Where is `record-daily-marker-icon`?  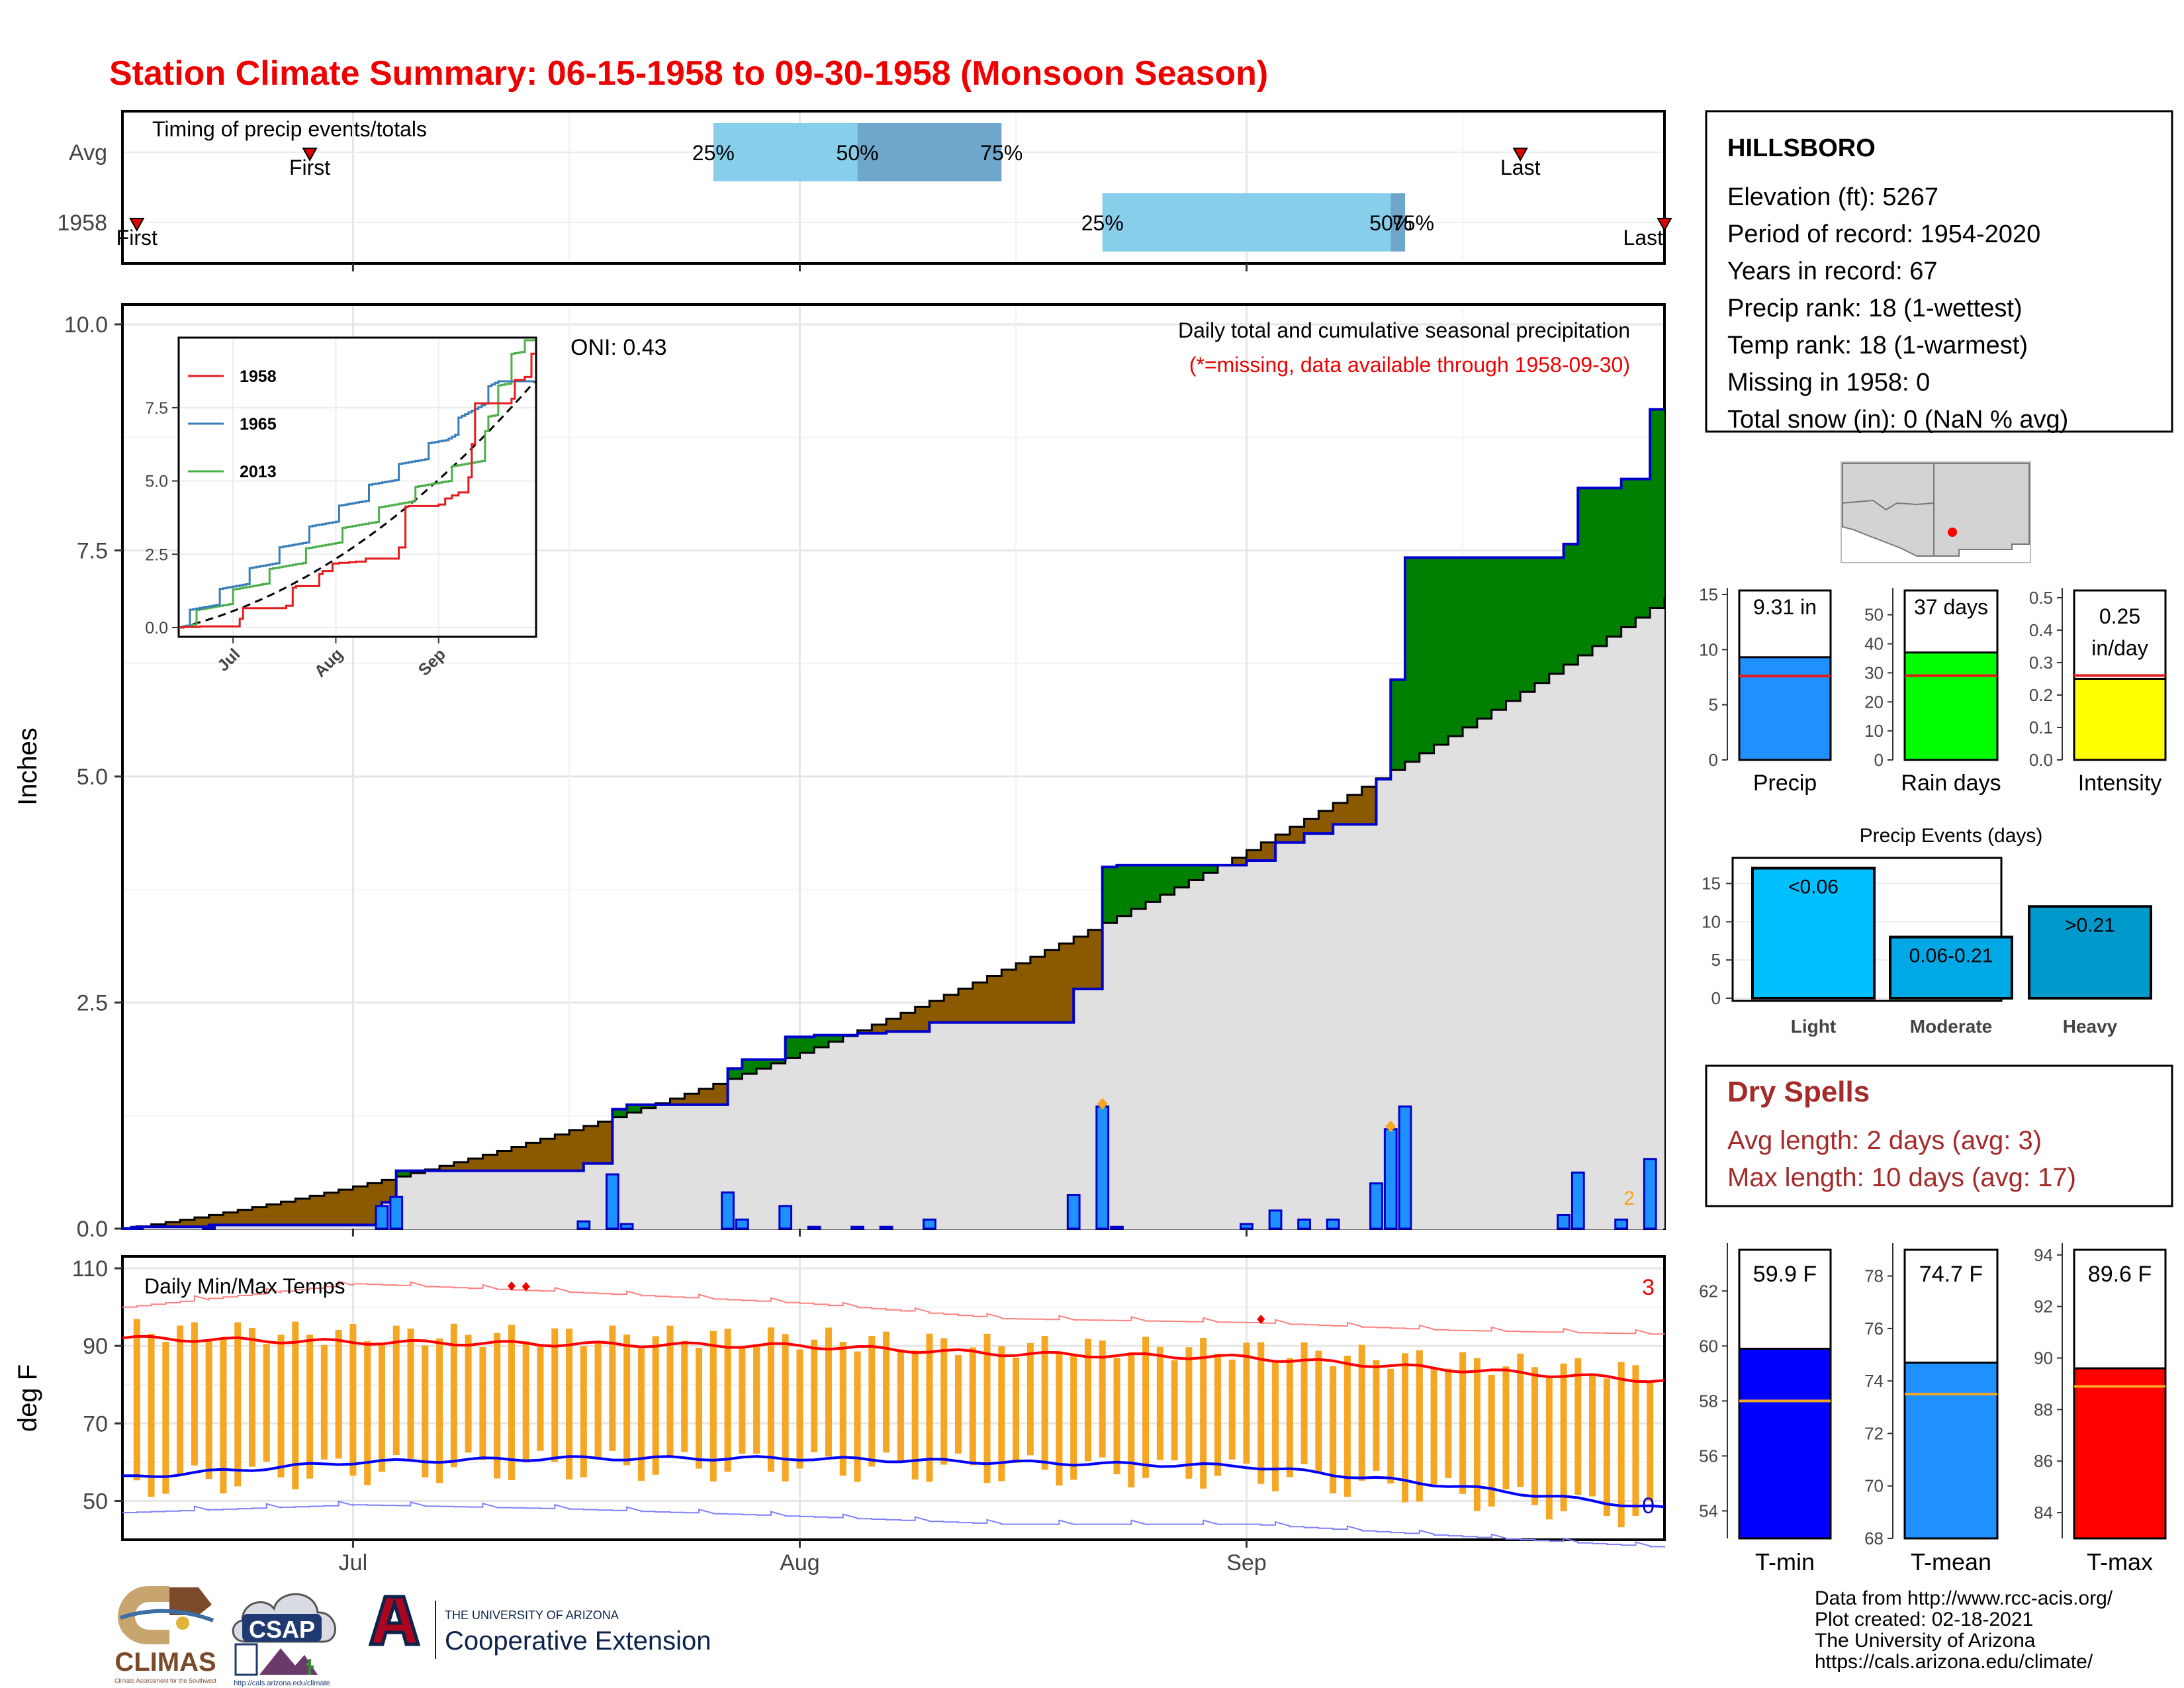
record-daily-marker-icon is located at coordinates (1102, 1104).